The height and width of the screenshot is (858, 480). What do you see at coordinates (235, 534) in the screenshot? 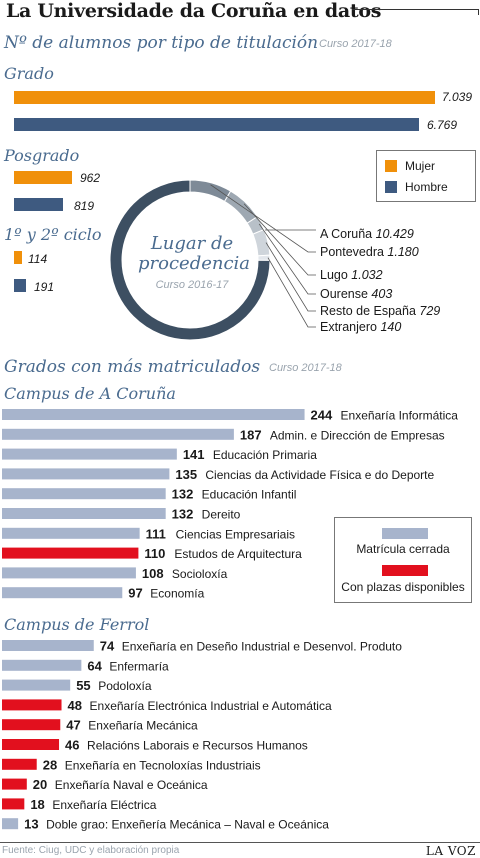
I see `rank-label-ciencias-empresariais: Ciencias Empresariais` at bounding box center [235, 534].